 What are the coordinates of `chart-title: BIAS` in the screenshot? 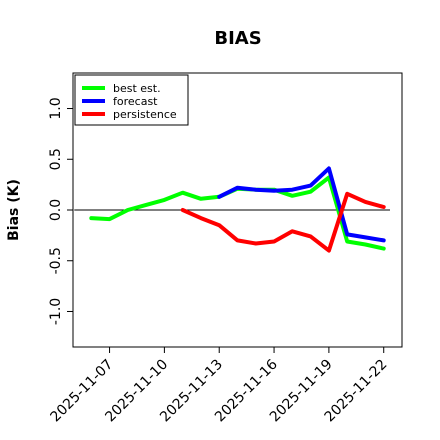 It's located at (237, 38).